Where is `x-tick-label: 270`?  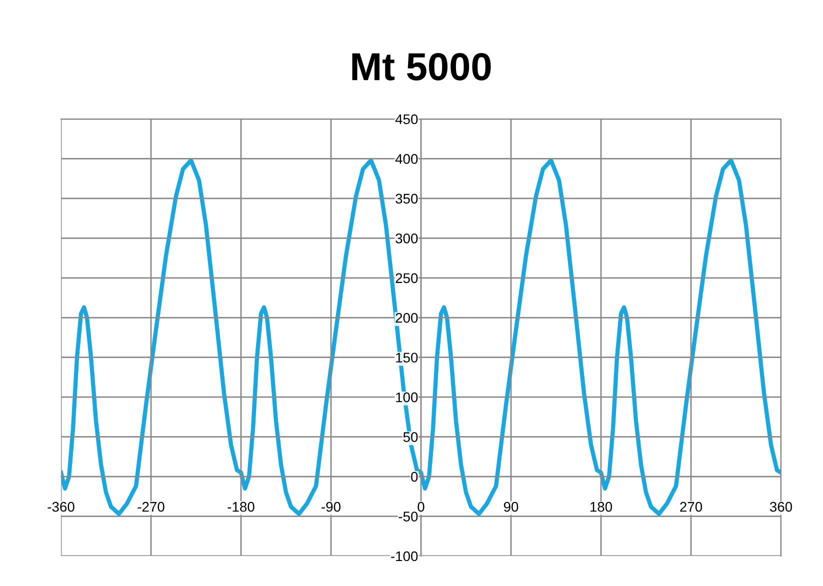 x-tick-label: 270 is located at coordinates (691, 507).